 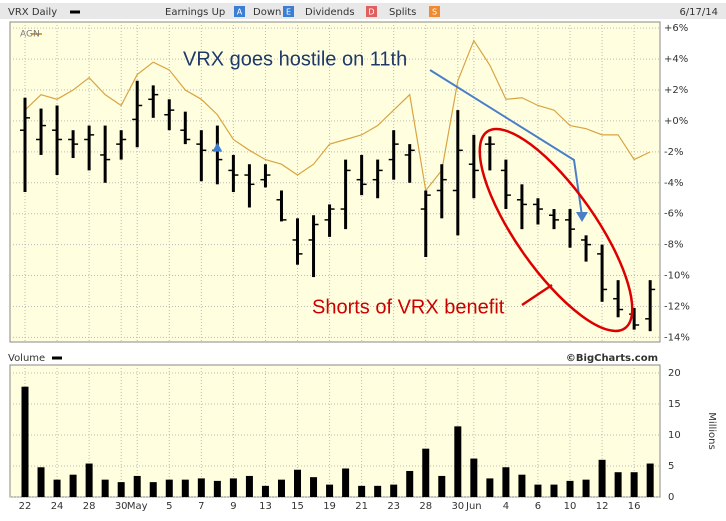 I want to click on y-tick-label: 5, so click(x=671, y=466).